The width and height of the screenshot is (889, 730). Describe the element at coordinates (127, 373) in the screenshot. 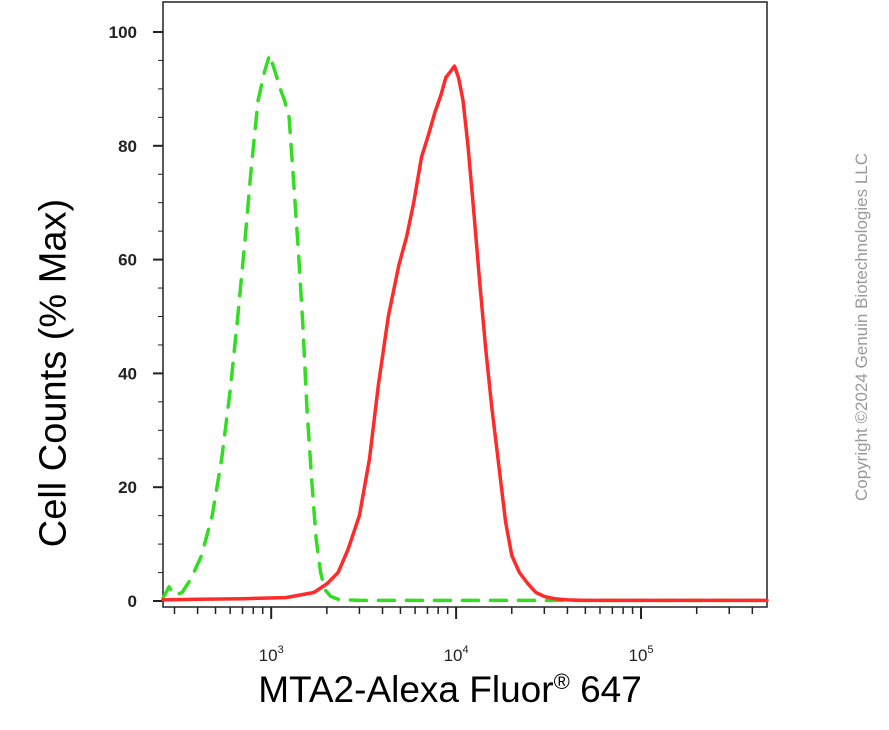

I see `y-tick-label: 40` at that location.